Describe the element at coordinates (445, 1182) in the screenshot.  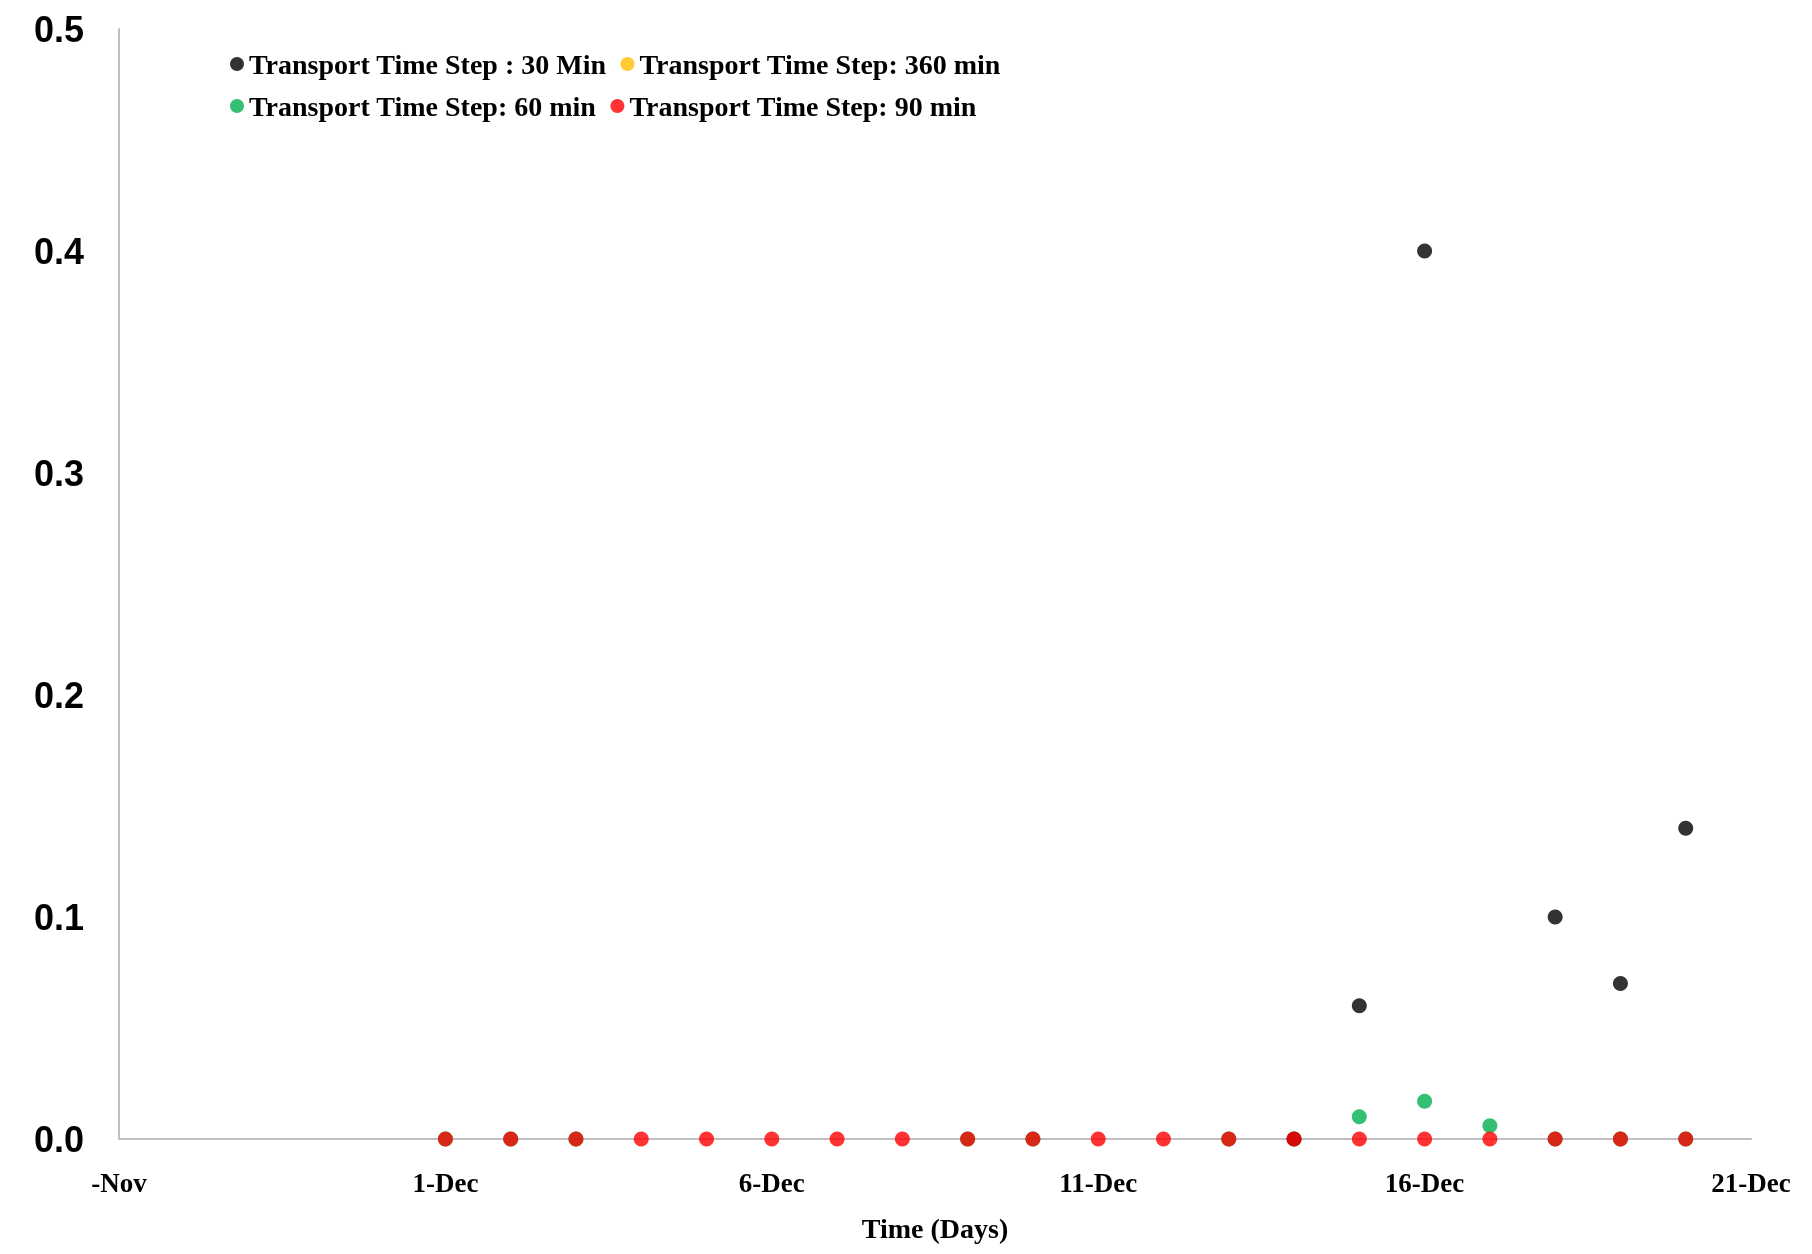
I see `x-tick-label: 1-Dec` at that location.